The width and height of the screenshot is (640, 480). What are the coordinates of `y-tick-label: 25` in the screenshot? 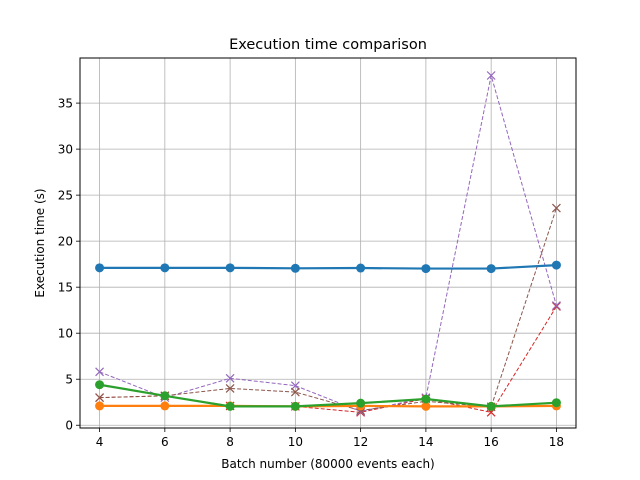 It's located at (65, 196).